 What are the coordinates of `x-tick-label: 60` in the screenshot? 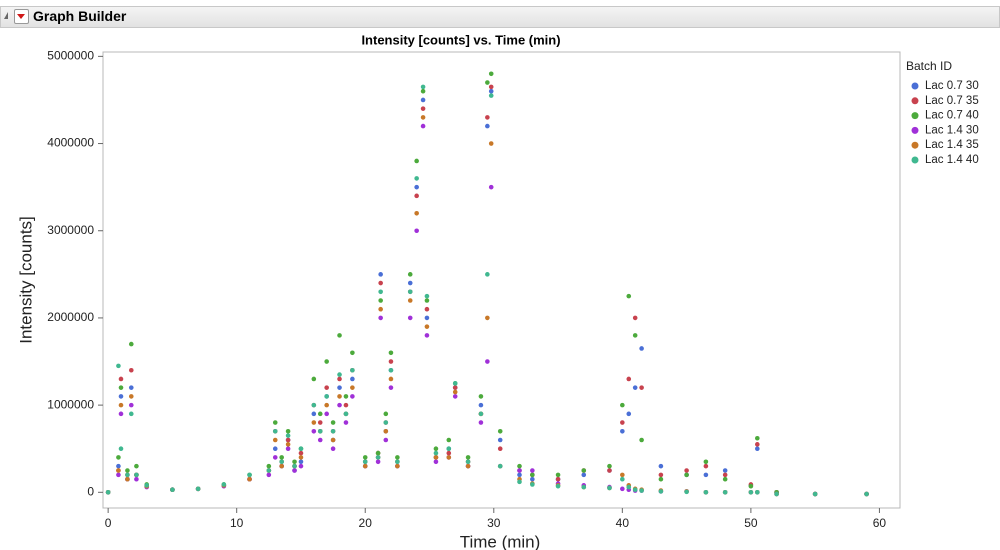 It's located at (880, 523).